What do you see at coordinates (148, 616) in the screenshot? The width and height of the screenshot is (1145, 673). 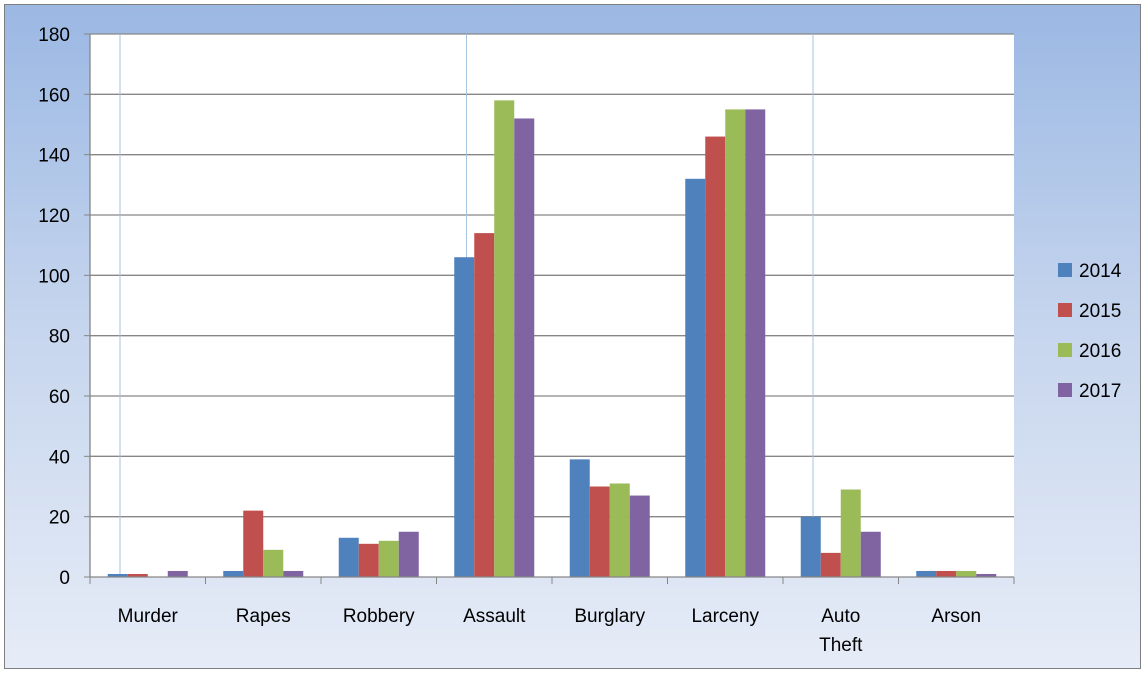 I see `x-tick-label: Murder` at bounding box center [148, 616].